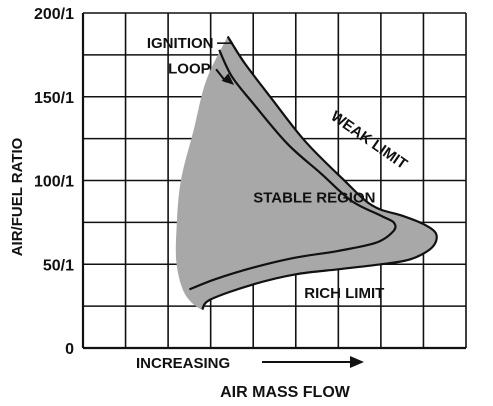 The width and height of the screenshot is (493, 406). What do you see at coordinates (357, 362) in the screenshot?
I see `x-direction-arrowhead` at bounding box center [357, 362].